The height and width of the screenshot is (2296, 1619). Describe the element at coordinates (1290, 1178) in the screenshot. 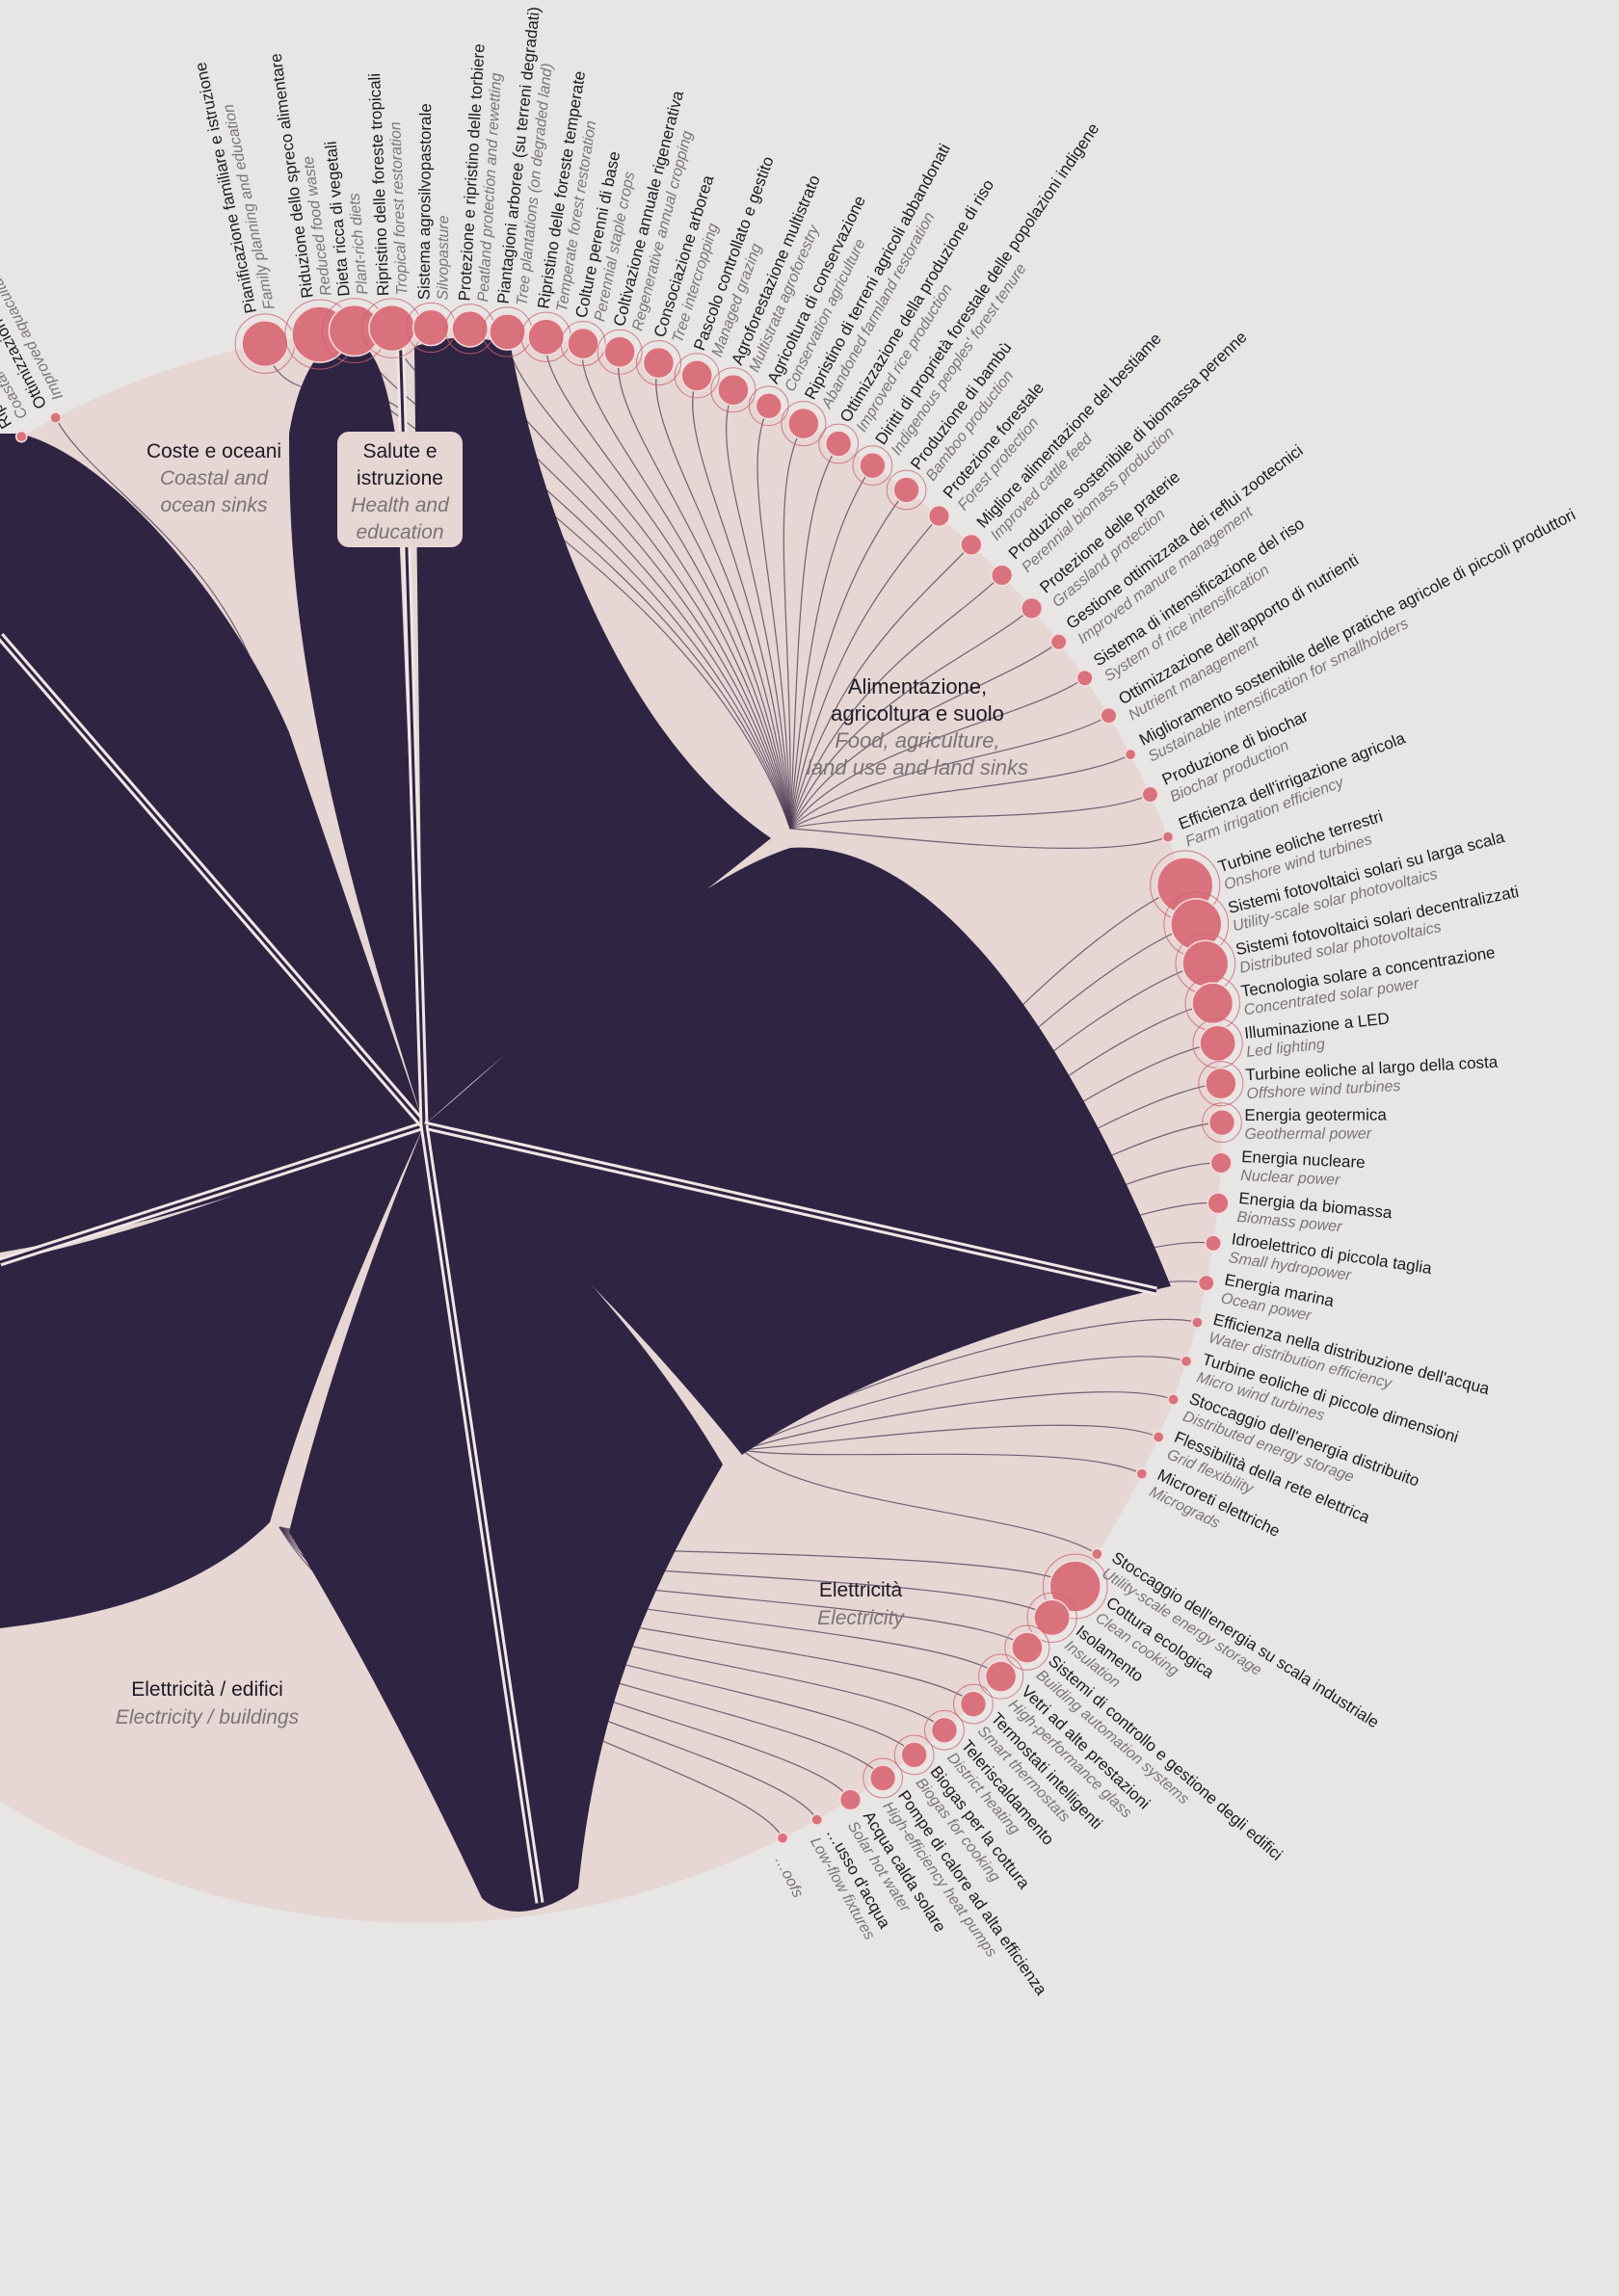

I see `solution-label-en: Nuclear power` at that location.